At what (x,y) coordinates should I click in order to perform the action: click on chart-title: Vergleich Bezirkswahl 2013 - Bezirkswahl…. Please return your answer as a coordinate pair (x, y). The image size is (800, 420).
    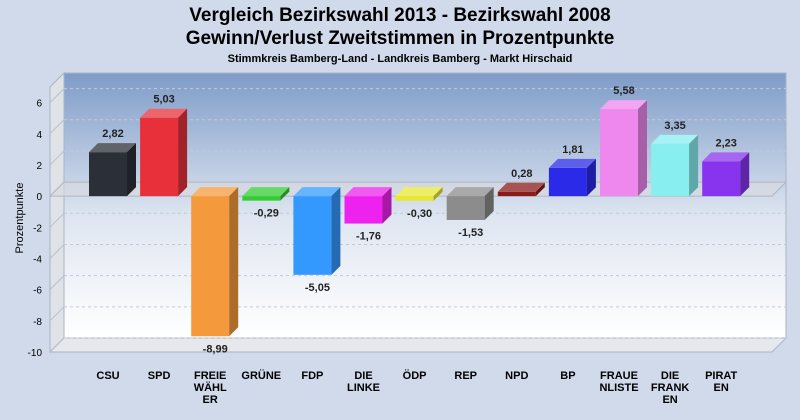
    Looking at the image, I should click on (400, 15).